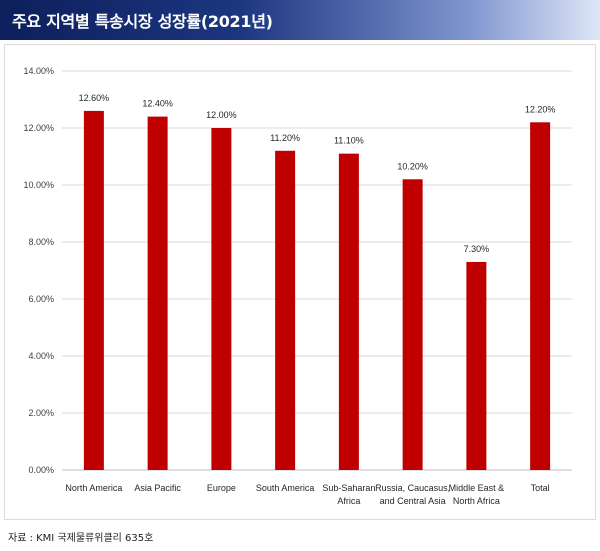 This screenshot has height=551, width=600. I want to click on page-title: 주요 지역별 특송시장 성장률(2021년), so click(142, 21).